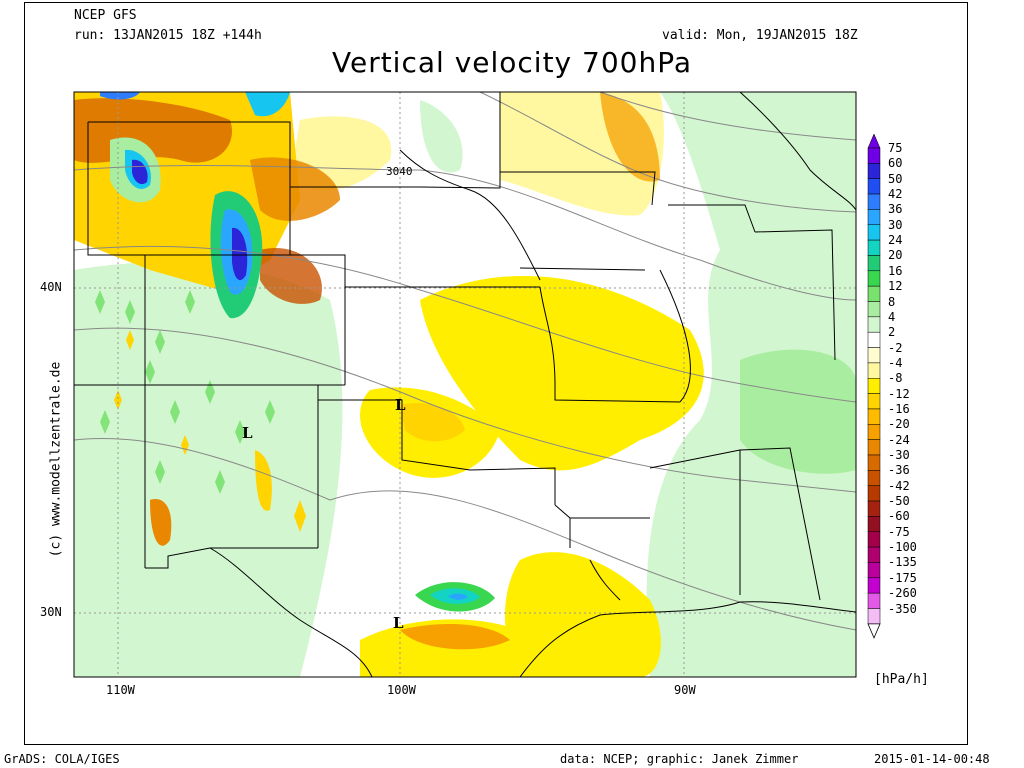 Image resolution: width=1024 pixels, height=768 pixels. Describe the element at coordinates (62, 759) in the screenshot. I see `footer-grads: GrADS: COLA/IGES` at that location.